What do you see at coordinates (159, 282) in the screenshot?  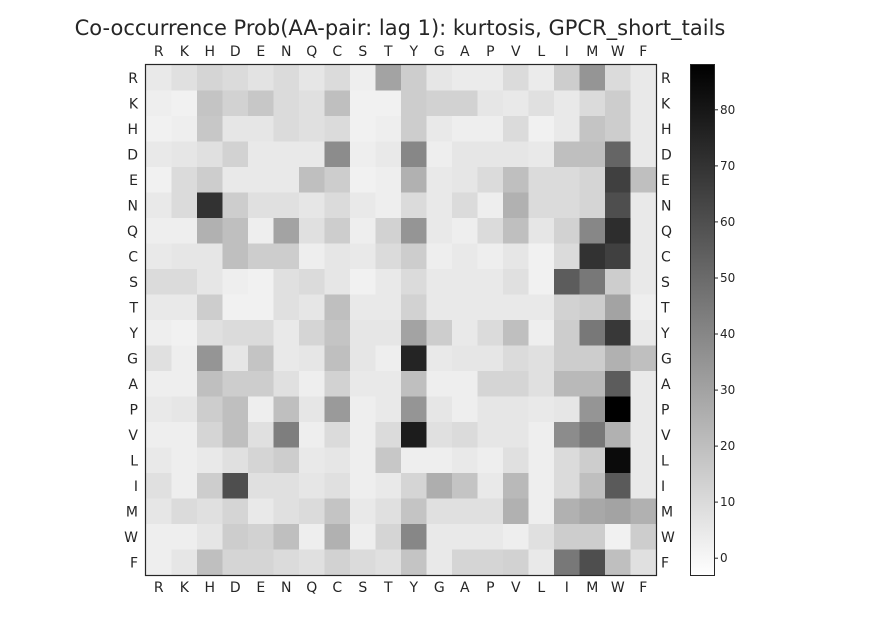 I see `heatmap-cell-S-R` at bounding box center [159, 282].